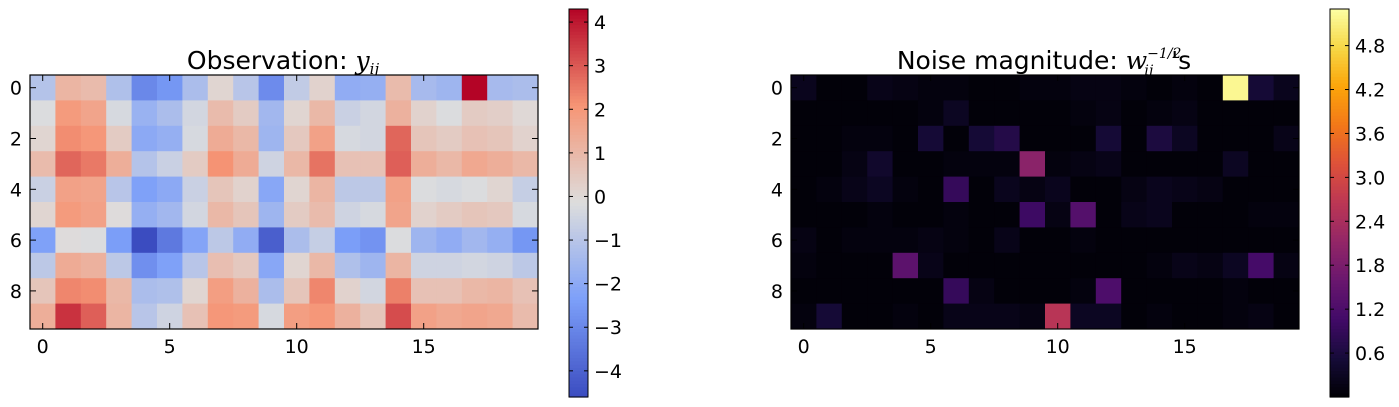 The width and height of the screenshot is (1399, 407). I want to click on colorbar-tick-label: 4.8, so click(1370, 47).